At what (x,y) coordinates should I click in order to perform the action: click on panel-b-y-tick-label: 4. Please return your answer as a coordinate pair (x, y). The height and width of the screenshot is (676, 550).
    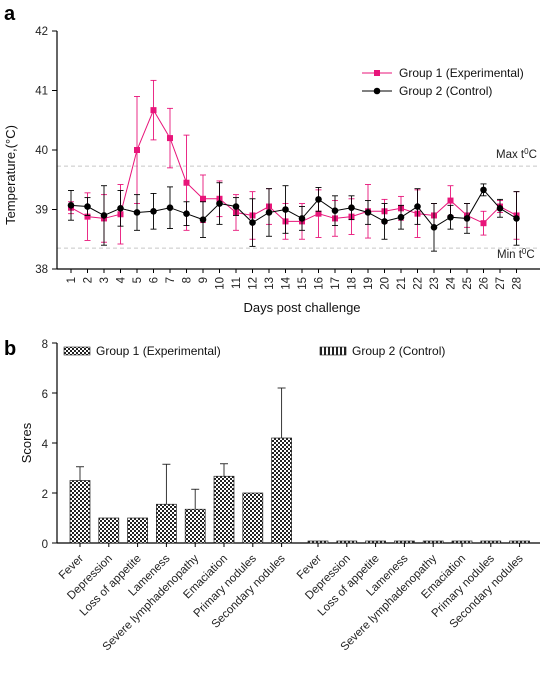
    Looking at the image, I should click on (45, 445).